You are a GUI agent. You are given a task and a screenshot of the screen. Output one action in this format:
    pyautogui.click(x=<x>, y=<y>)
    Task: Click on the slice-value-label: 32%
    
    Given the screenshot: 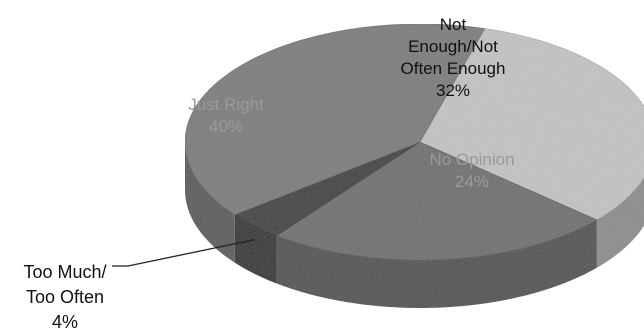 What is the action you would take?
    pyautogui.click(x=453, y=90)
    